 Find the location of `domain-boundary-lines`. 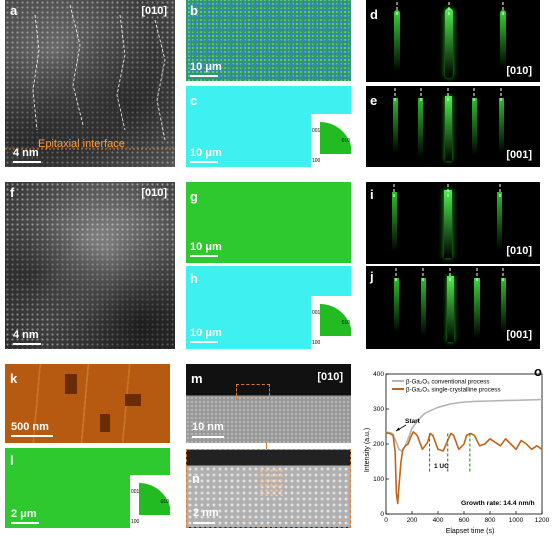

domain-boundary-lines is located at coordinates (90, 77).